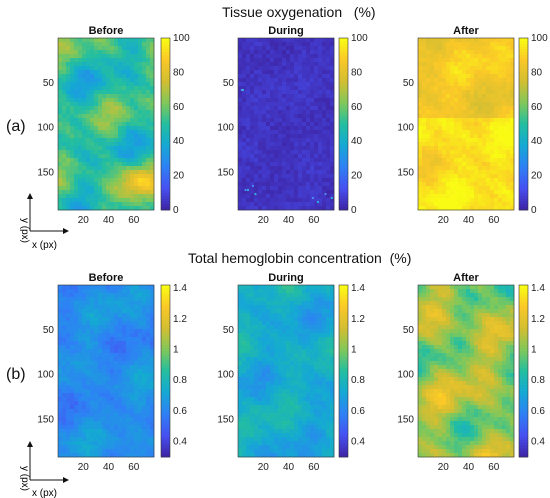 The image size is (550, 498). Describe the element at coordinates (353, 124) in the screenshot. I see `colorbar-0-1: 0 20 40 60 80 100` at that location.